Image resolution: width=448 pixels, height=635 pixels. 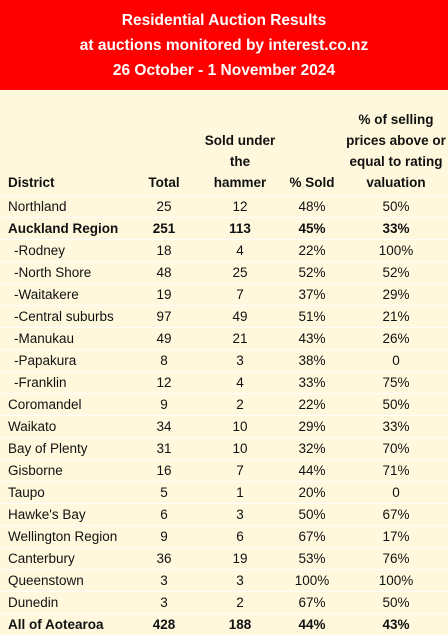 I want to click on cell-sold: 4, so click(x=240, y=249).